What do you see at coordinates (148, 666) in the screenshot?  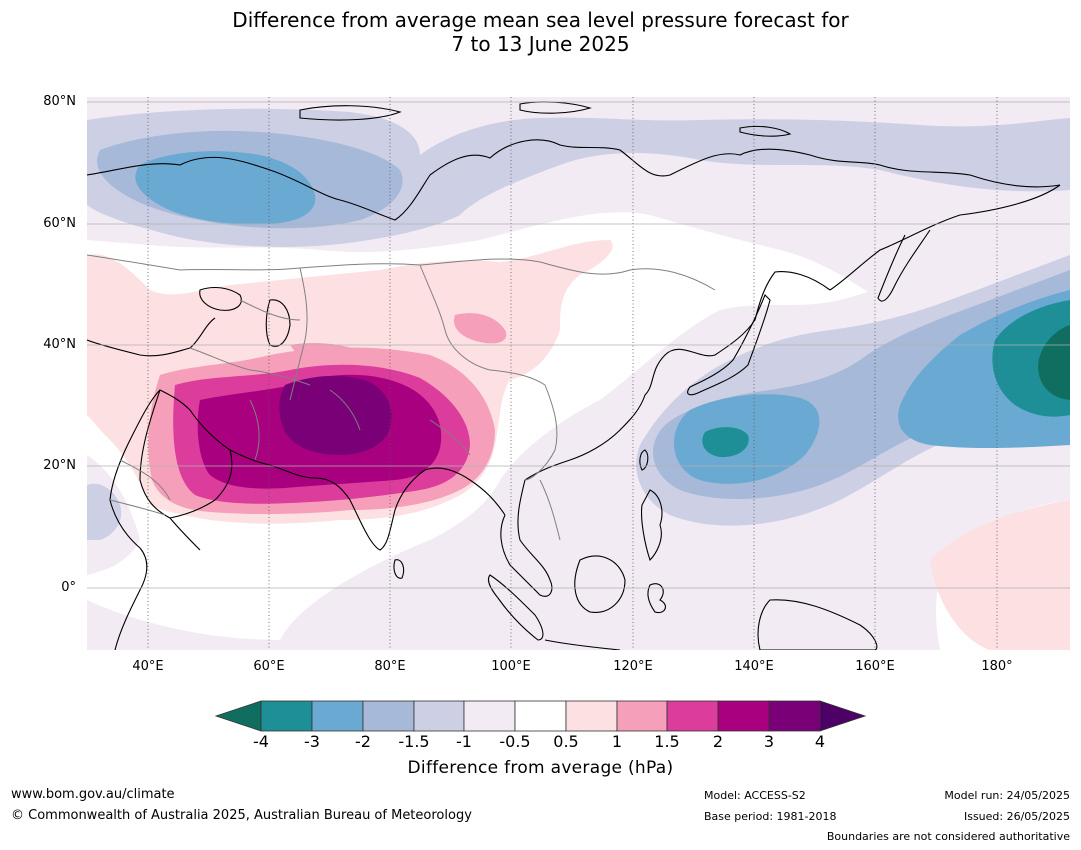 I see `lon-label-40e: 40°E` at bounding box center [148, 666].